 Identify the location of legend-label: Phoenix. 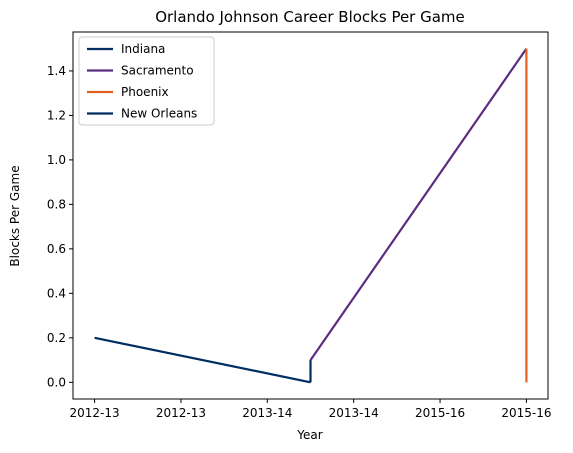
(145, 92).